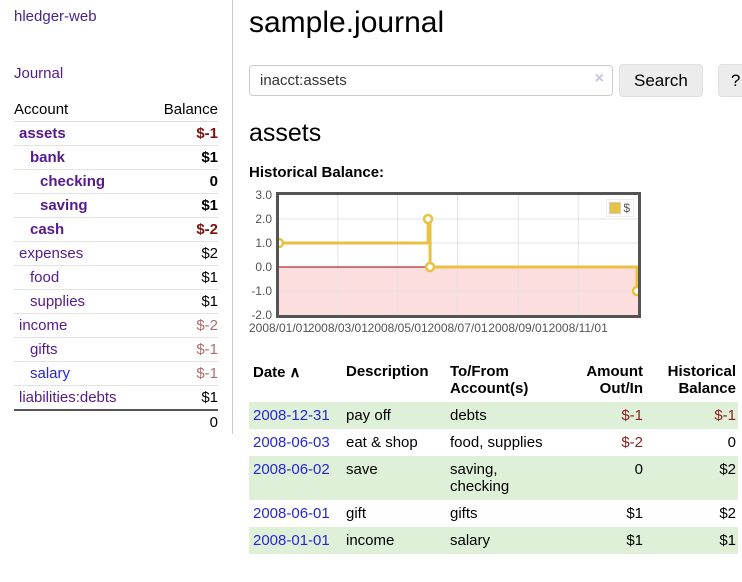 This screenshot has width=742, height=582. Describe the element at coordinates (116, 16) in the screenshot. I see `brand: hledger-web` at that location.